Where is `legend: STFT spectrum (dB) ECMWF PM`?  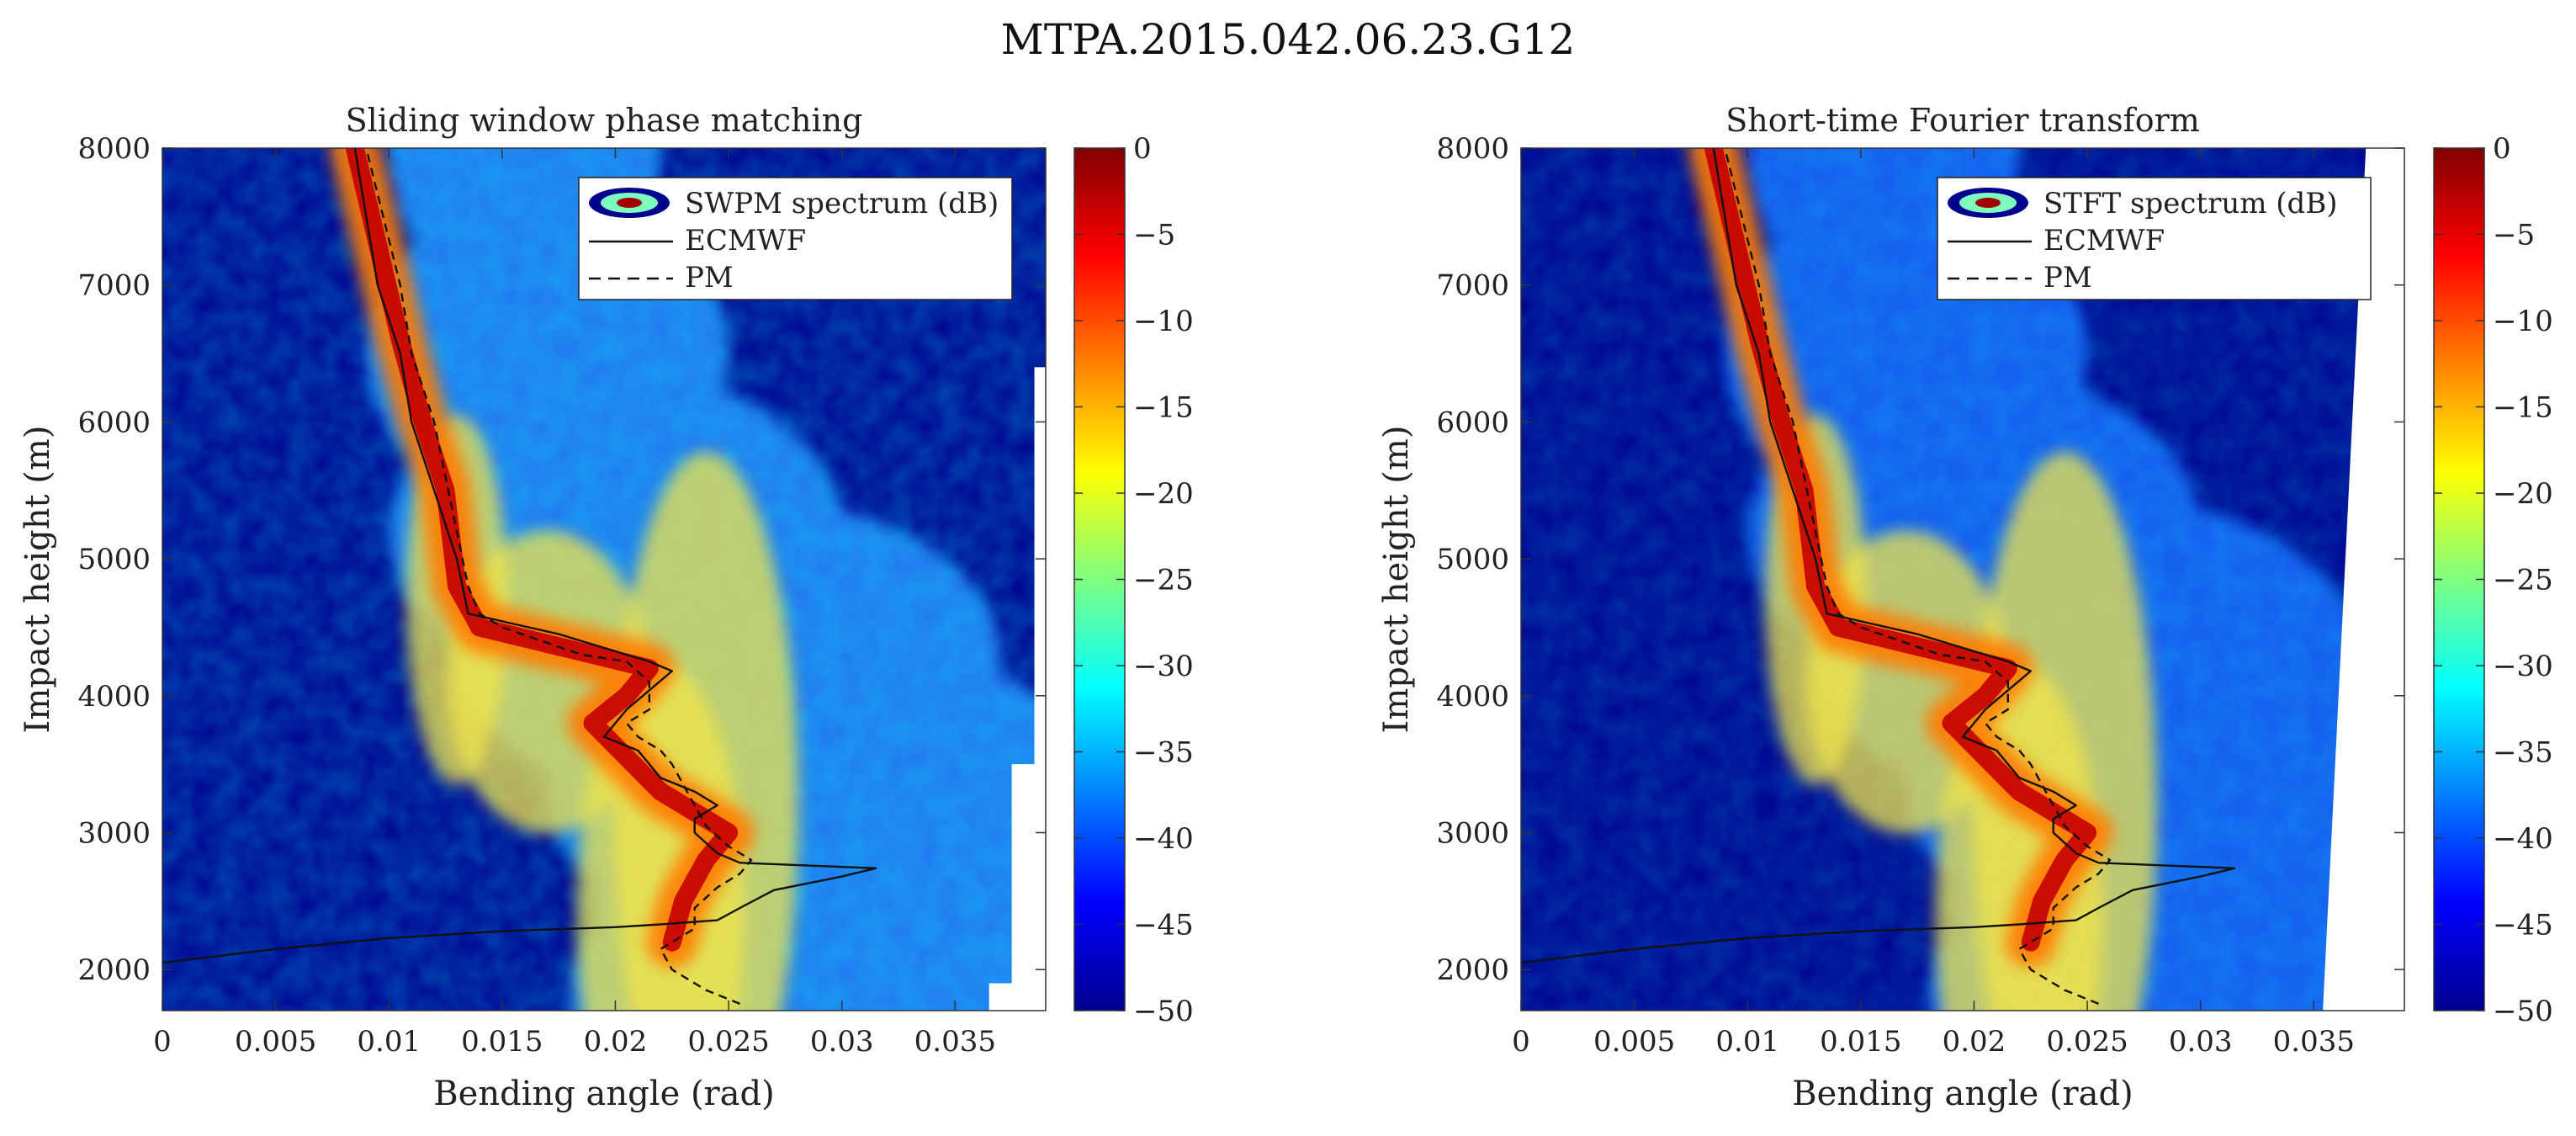
legend: STFT spectrum (dB) ECMWF PM is located at coordinates (2154, 238).